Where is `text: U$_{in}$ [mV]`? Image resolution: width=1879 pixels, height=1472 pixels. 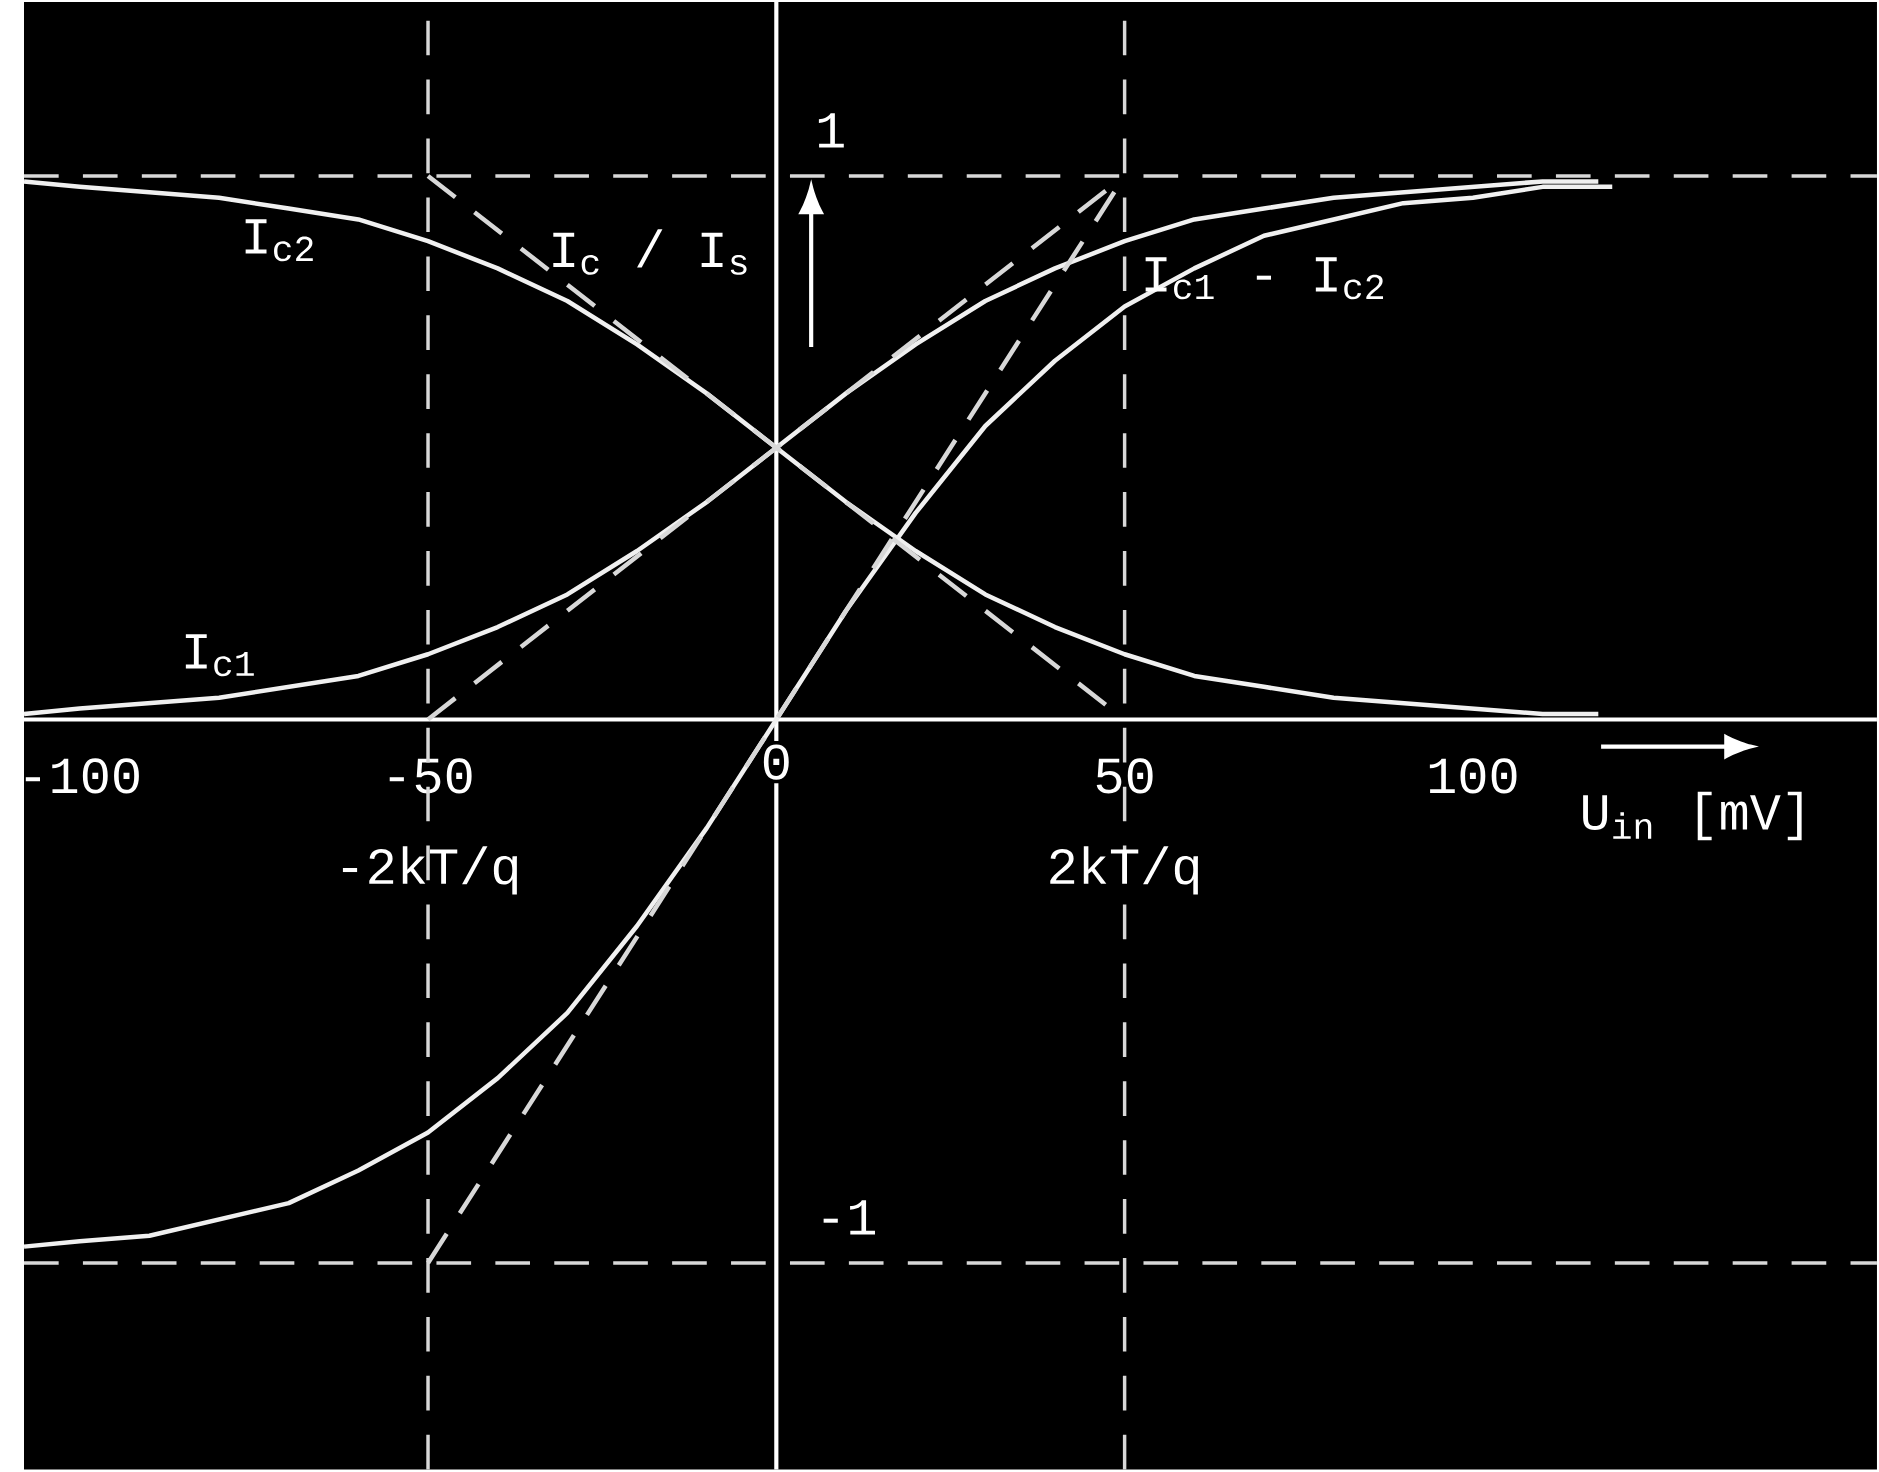 text: U$_{in}$ [mV] is located at coordinates (1692, 816).